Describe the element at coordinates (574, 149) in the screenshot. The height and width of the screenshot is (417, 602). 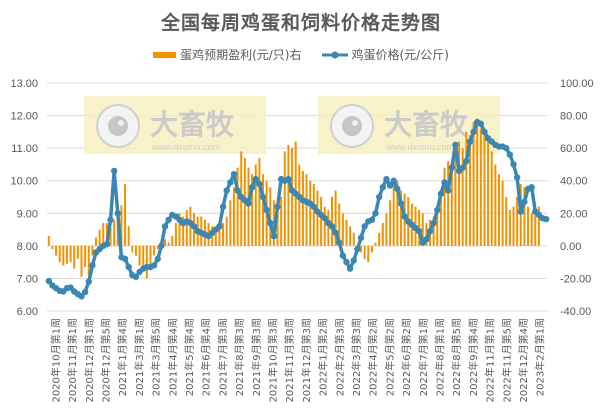
I see `right-tick-label: 60.00` at that location.